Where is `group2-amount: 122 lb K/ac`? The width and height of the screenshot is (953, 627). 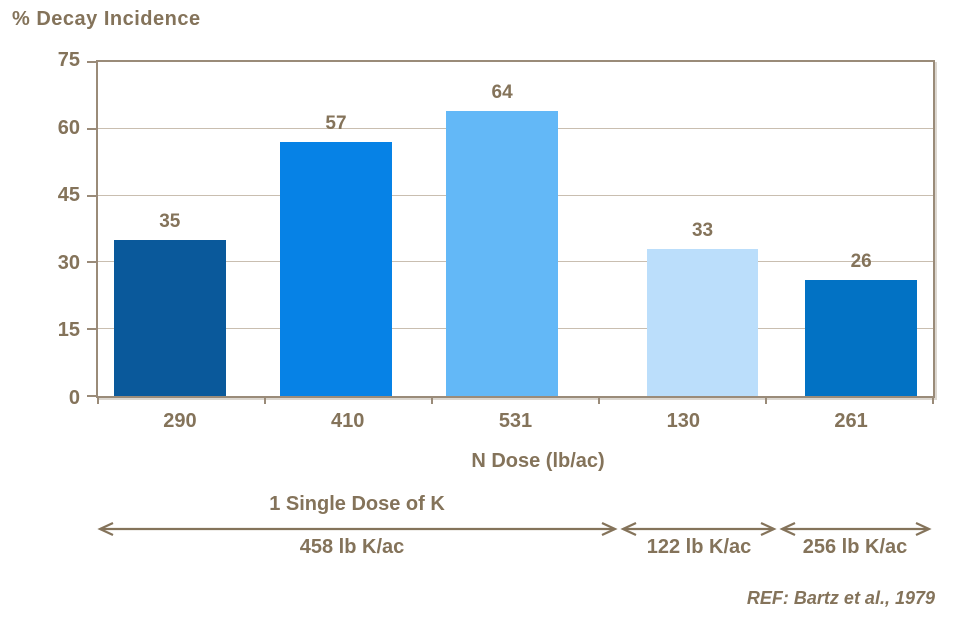
group2-amount: 122 lb K/ac is located at coordinates (699, 547).